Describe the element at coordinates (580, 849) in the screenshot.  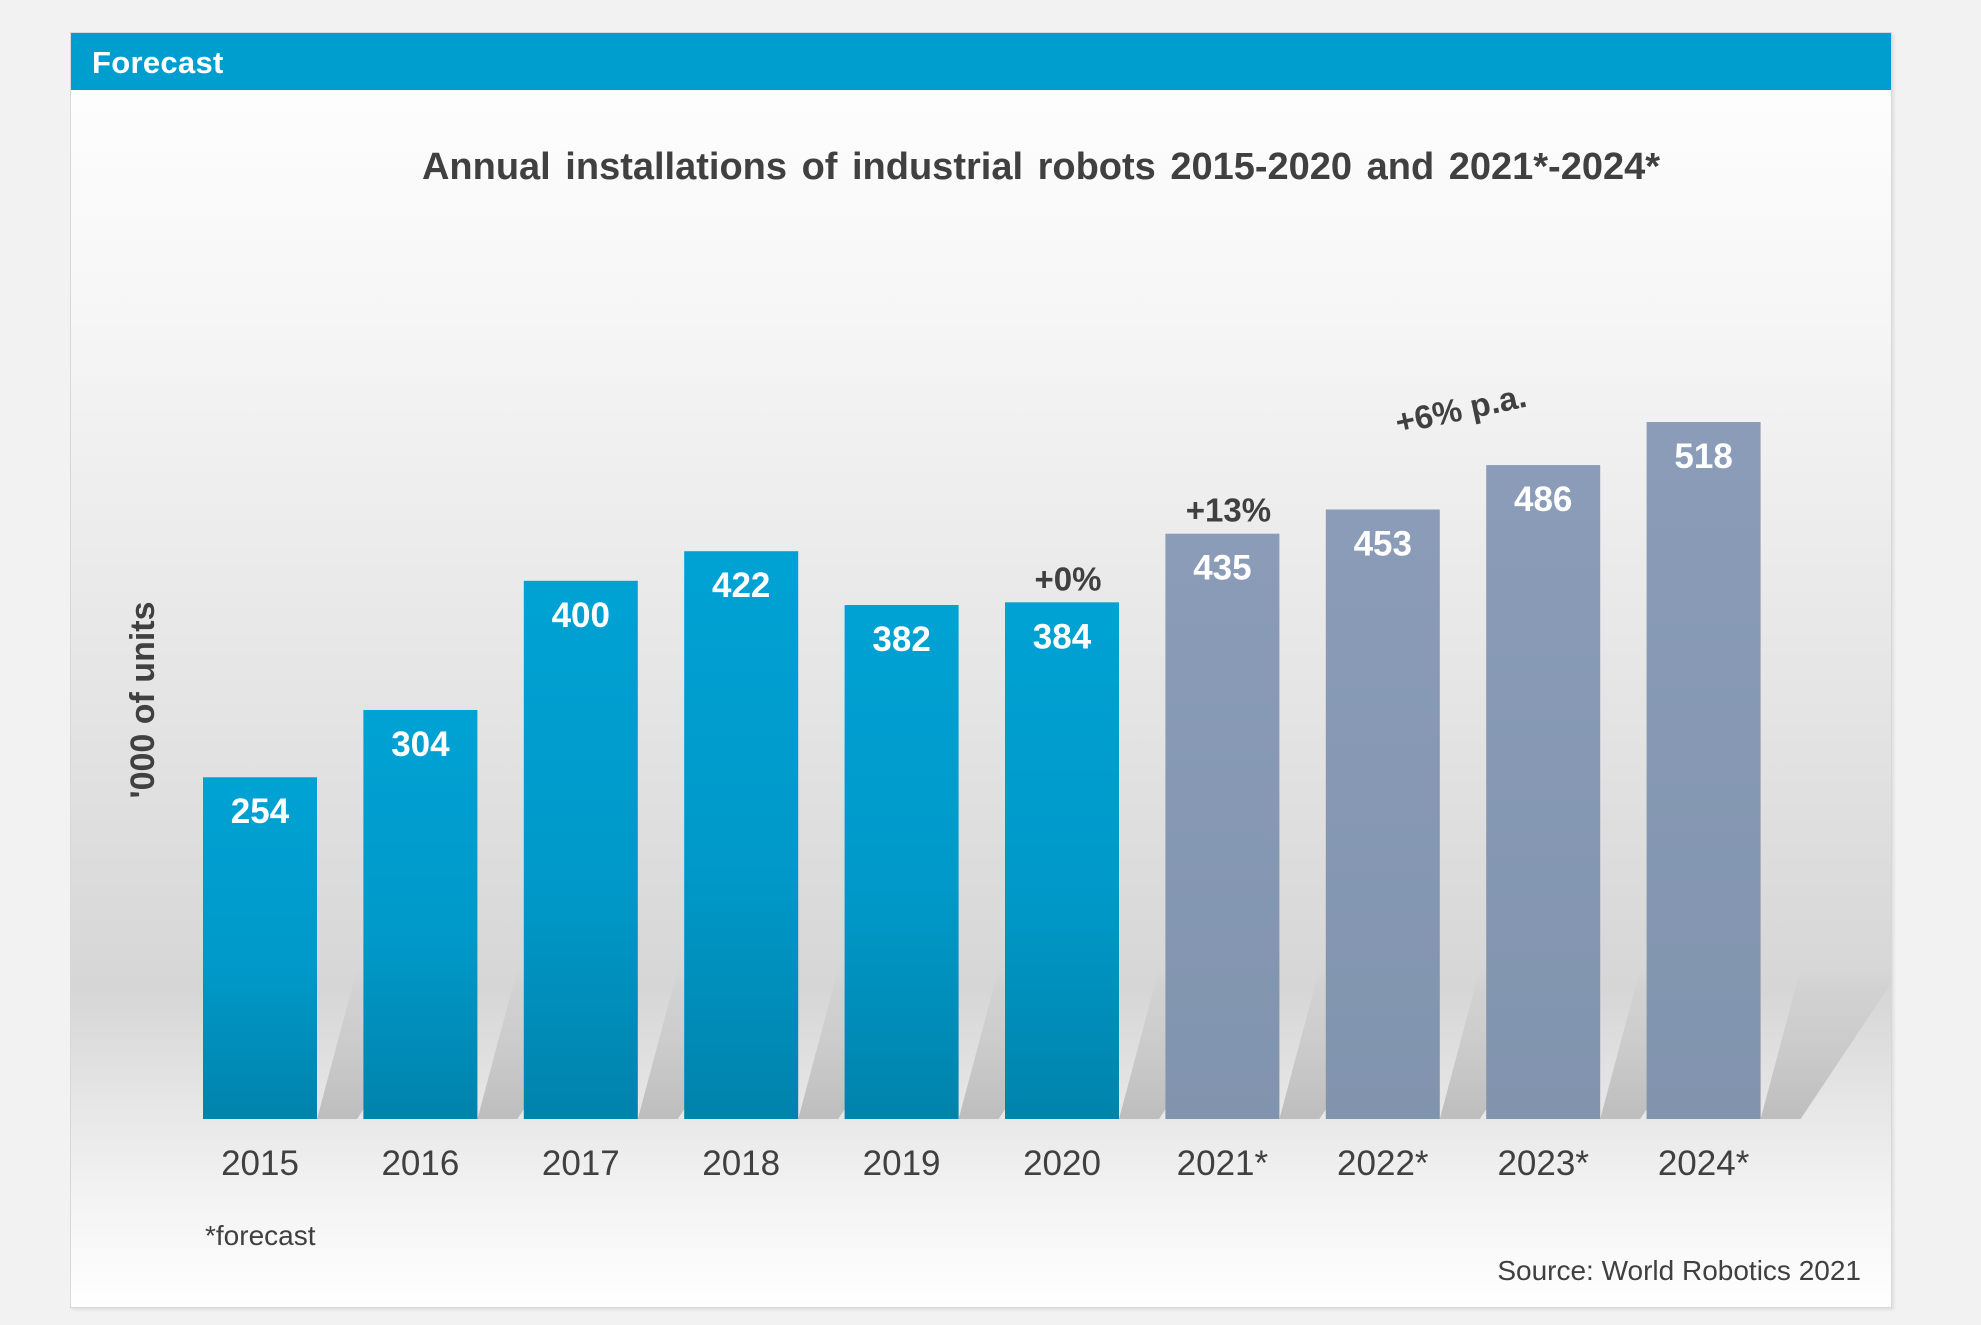
I see `bar-2017` at that location.